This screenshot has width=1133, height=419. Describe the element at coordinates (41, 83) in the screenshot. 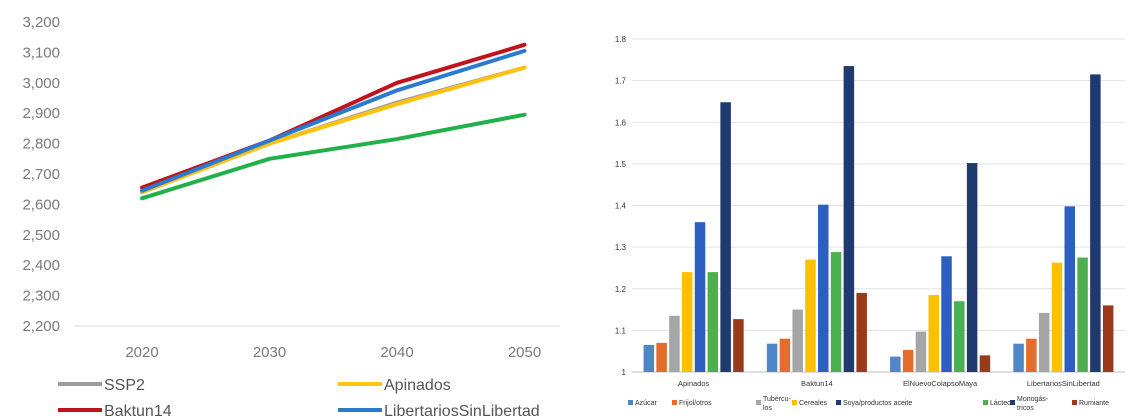

I see `y-tick-label: 3,000` at that location.